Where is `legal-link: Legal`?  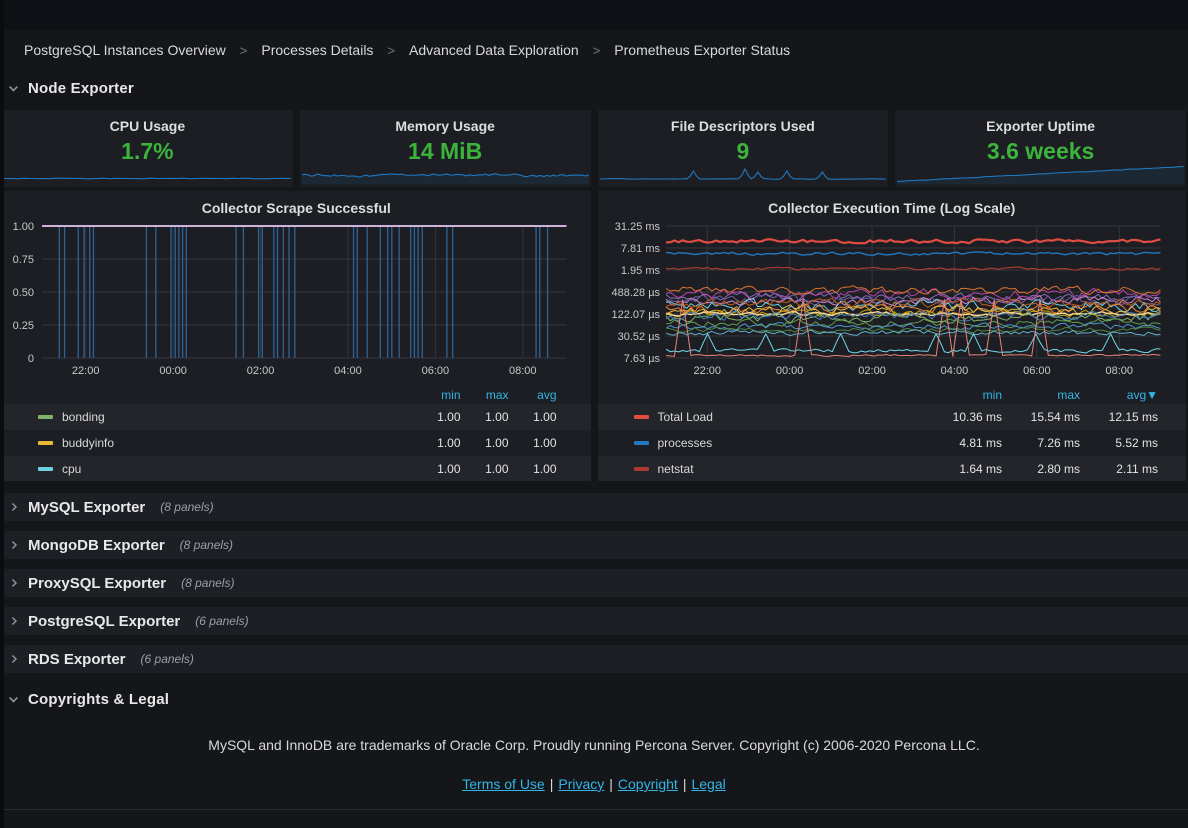
legal-link: Legal is located at coordinates (708, 784).